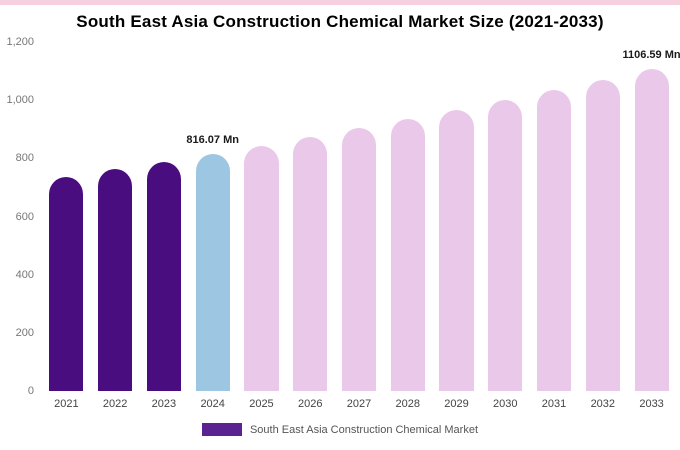 The width and height of the screenshot is (680, 450). I want to click on bar-2027, so click(359, 259).